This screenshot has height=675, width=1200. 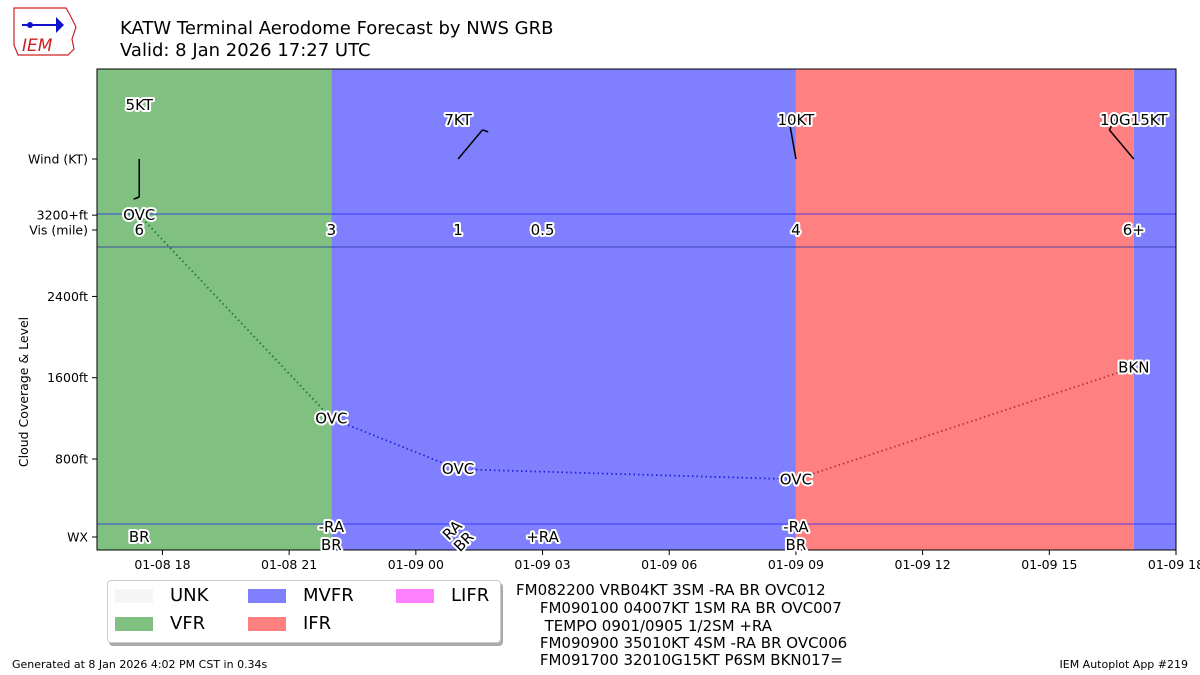 I want to click on taf-line: FM082200 VRB04KT 3SM -RA BR OVC012, so click(x=671, y=590).